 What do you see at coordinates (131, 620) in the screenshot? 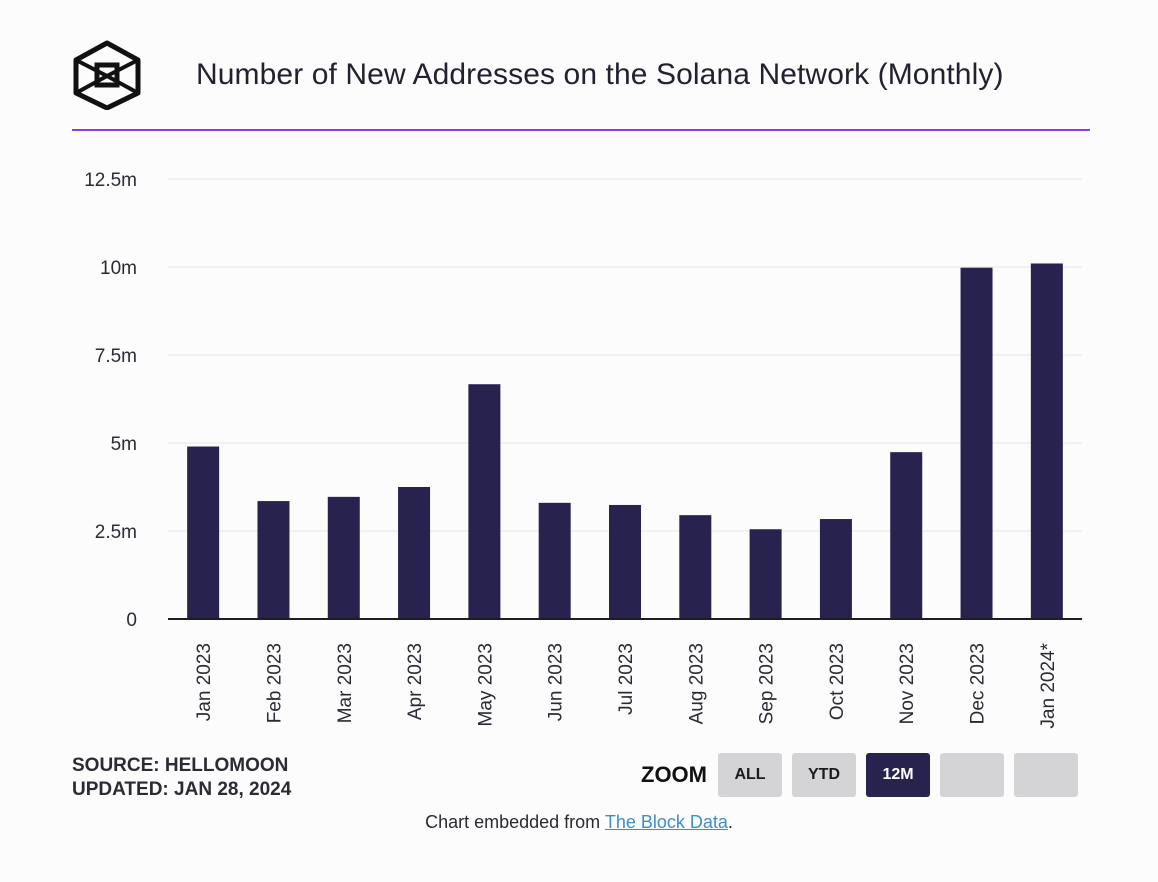
I see `y-tick-label: 0` at bounding box center [131, 620].